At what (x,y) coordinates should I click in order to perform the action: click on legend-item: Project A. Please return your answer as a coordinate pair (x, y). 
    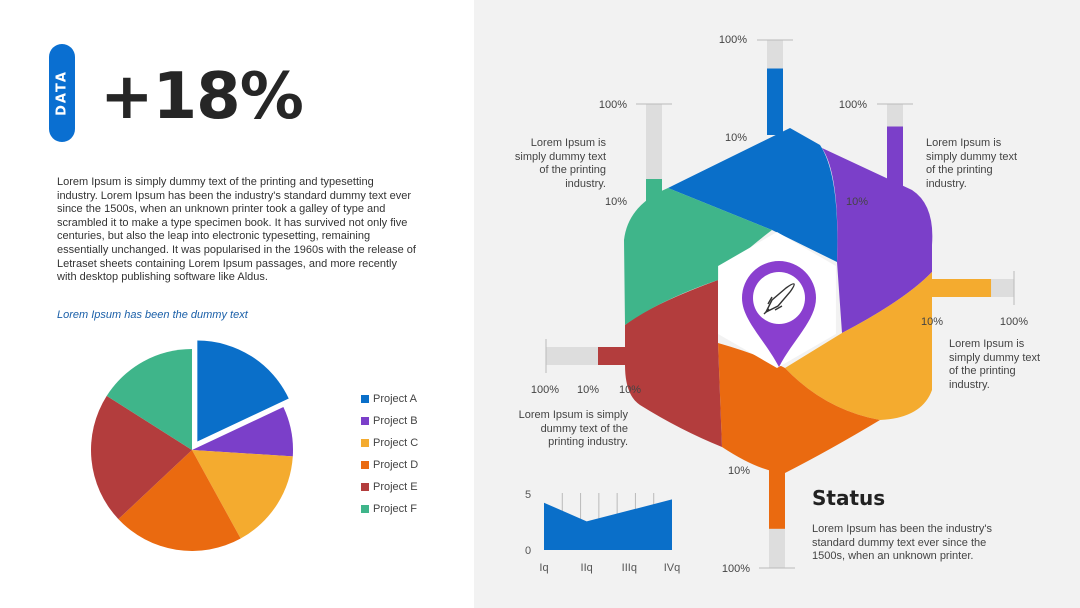
    Looking at the image, I should click on (389, 399).